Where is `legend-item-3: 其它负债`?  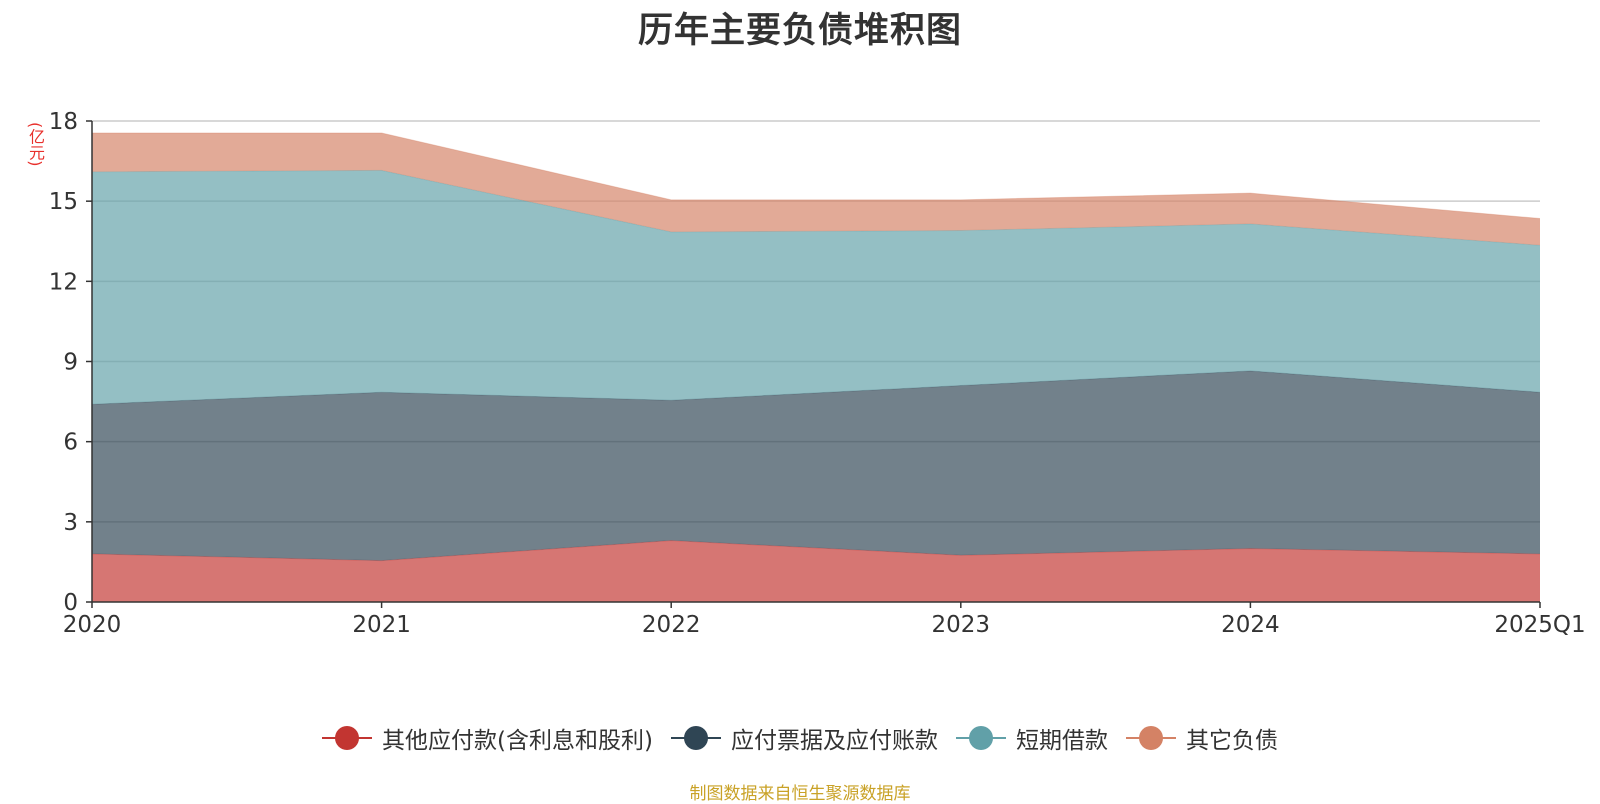
legend-item-3: 其它负债 is located at coordinates (1201, 738).